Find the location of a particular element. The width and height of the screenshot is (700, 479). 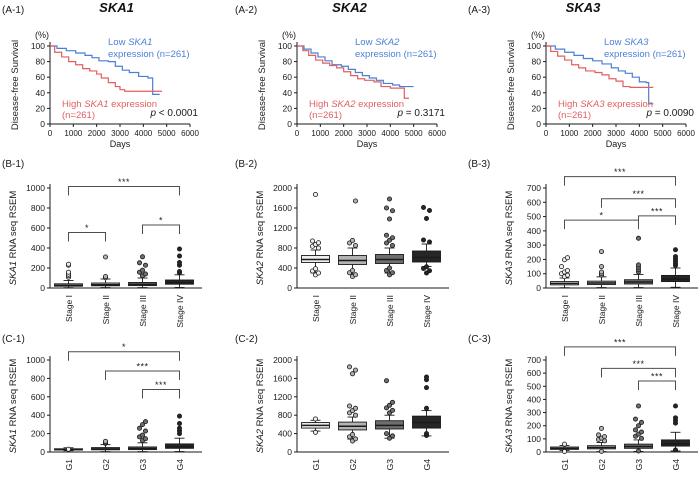

svg-text: SKA3 RNA seq RSEM is located at coordinates (509, 238).